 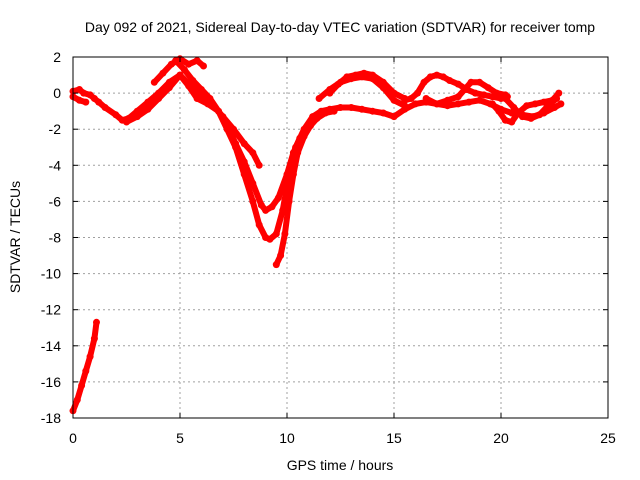 I want to click on y-tick-label: -14, so click(x=51, y=346).